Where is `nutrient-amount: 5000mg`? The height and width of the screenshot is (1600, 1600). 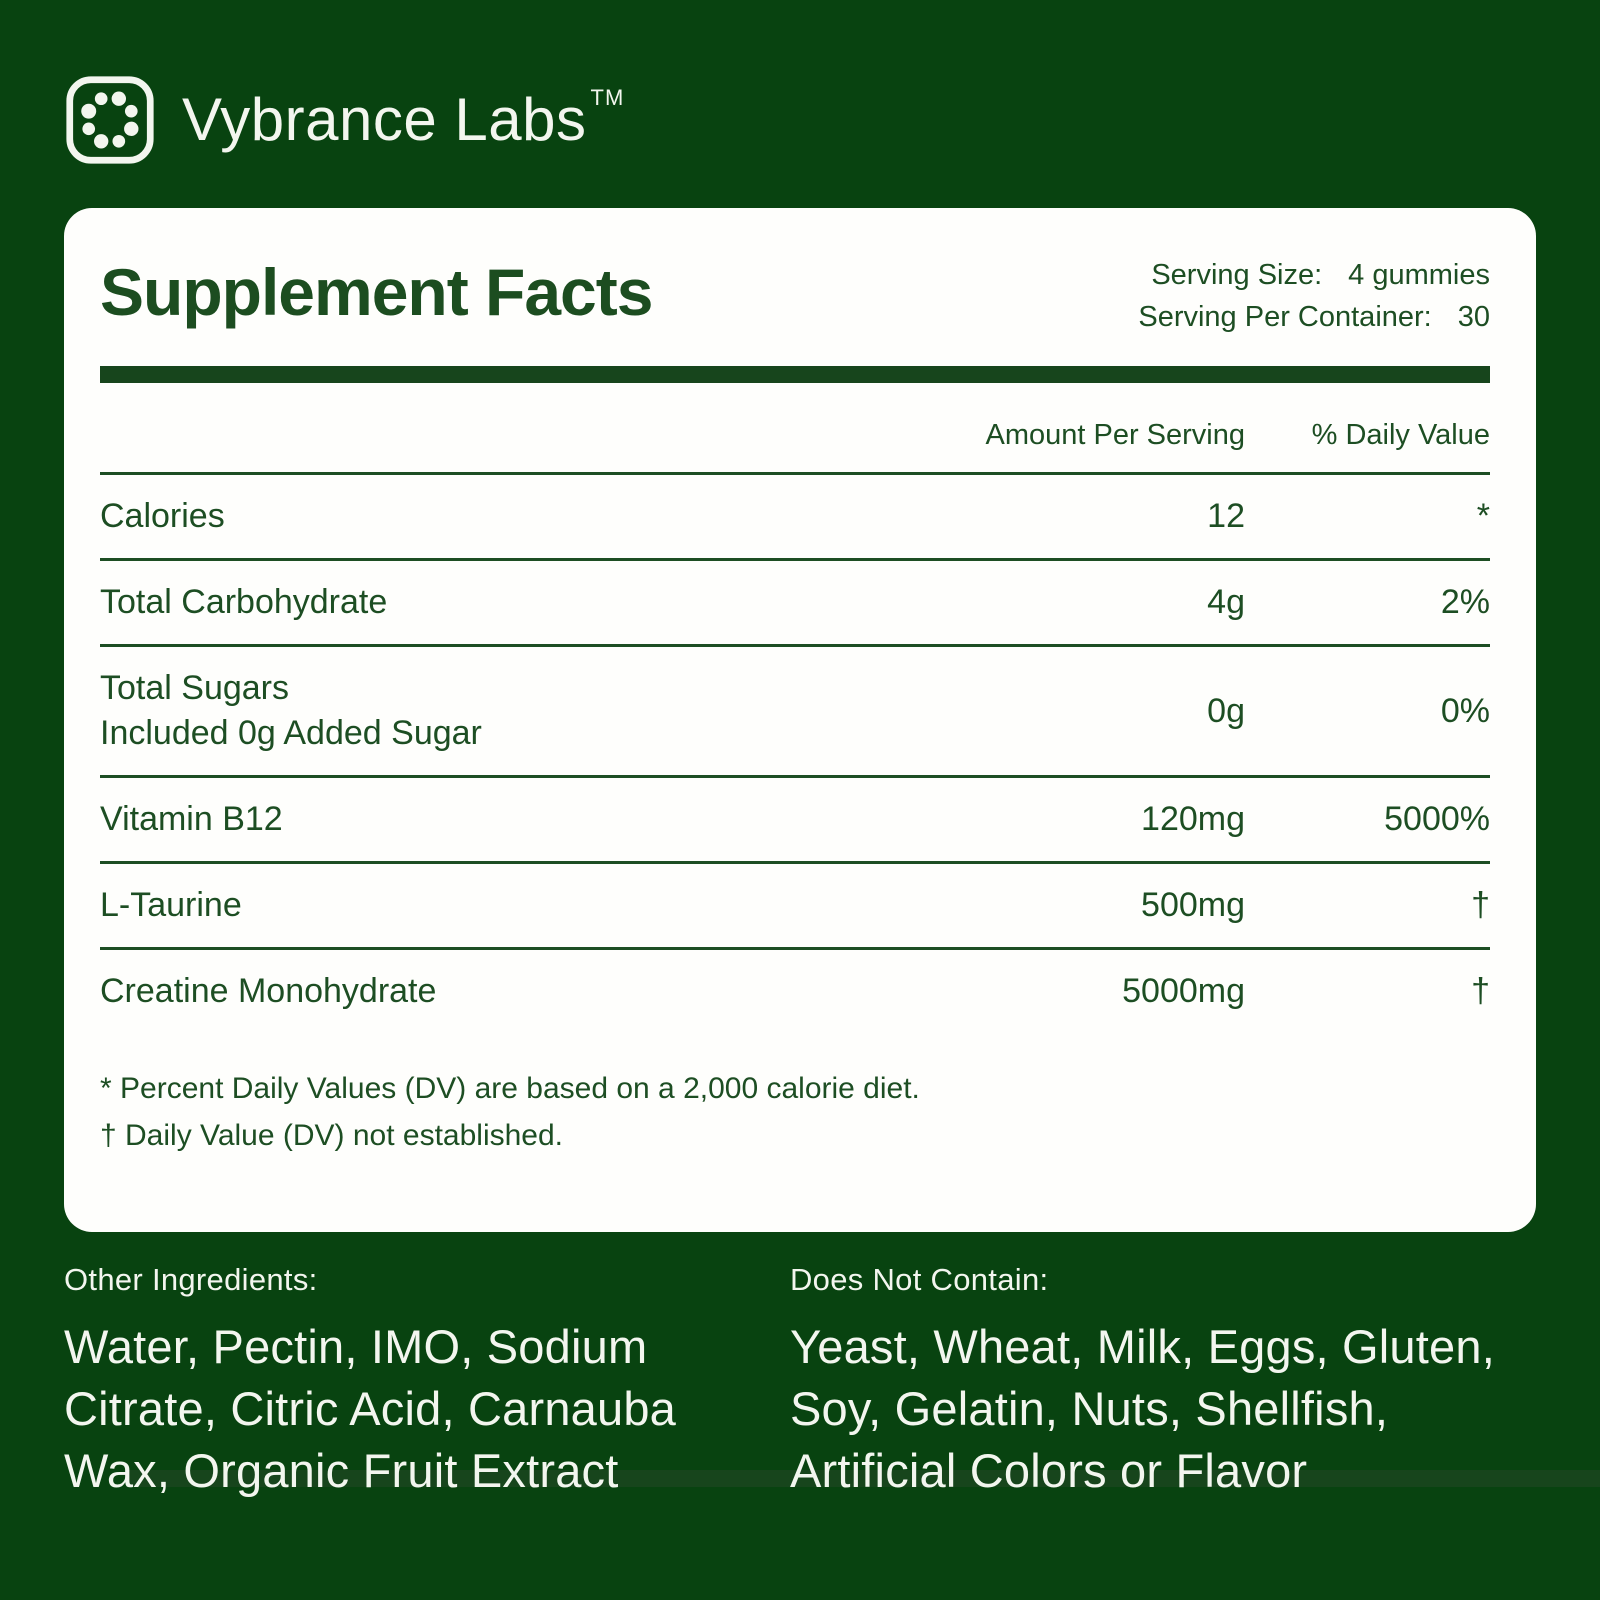
nutrient-amount: 5000mg is located at coordinates (1183, 991).